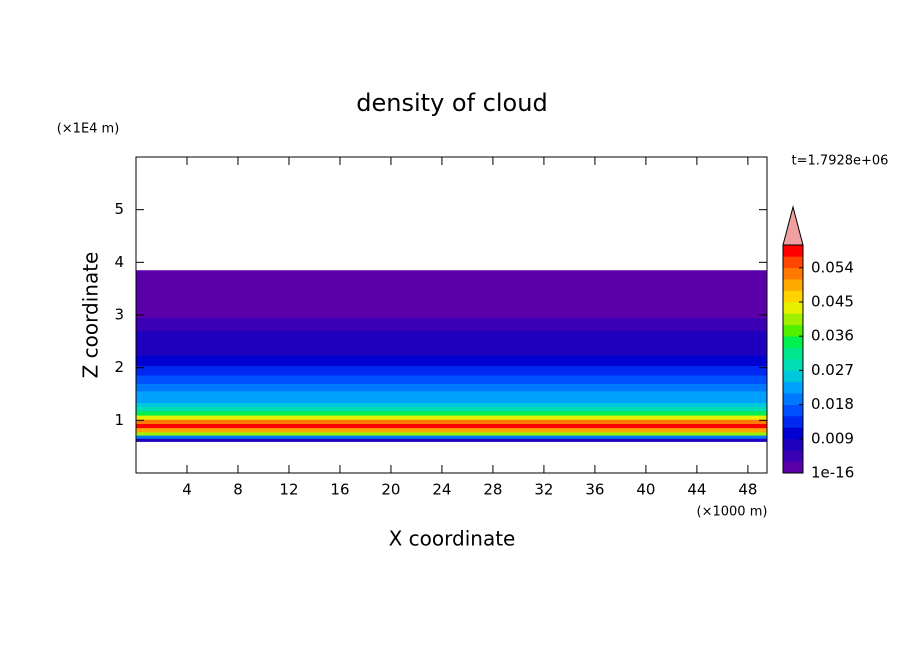 The image size is (904, 654). I want to click on x-tick-label: 40, so click(645, 490).